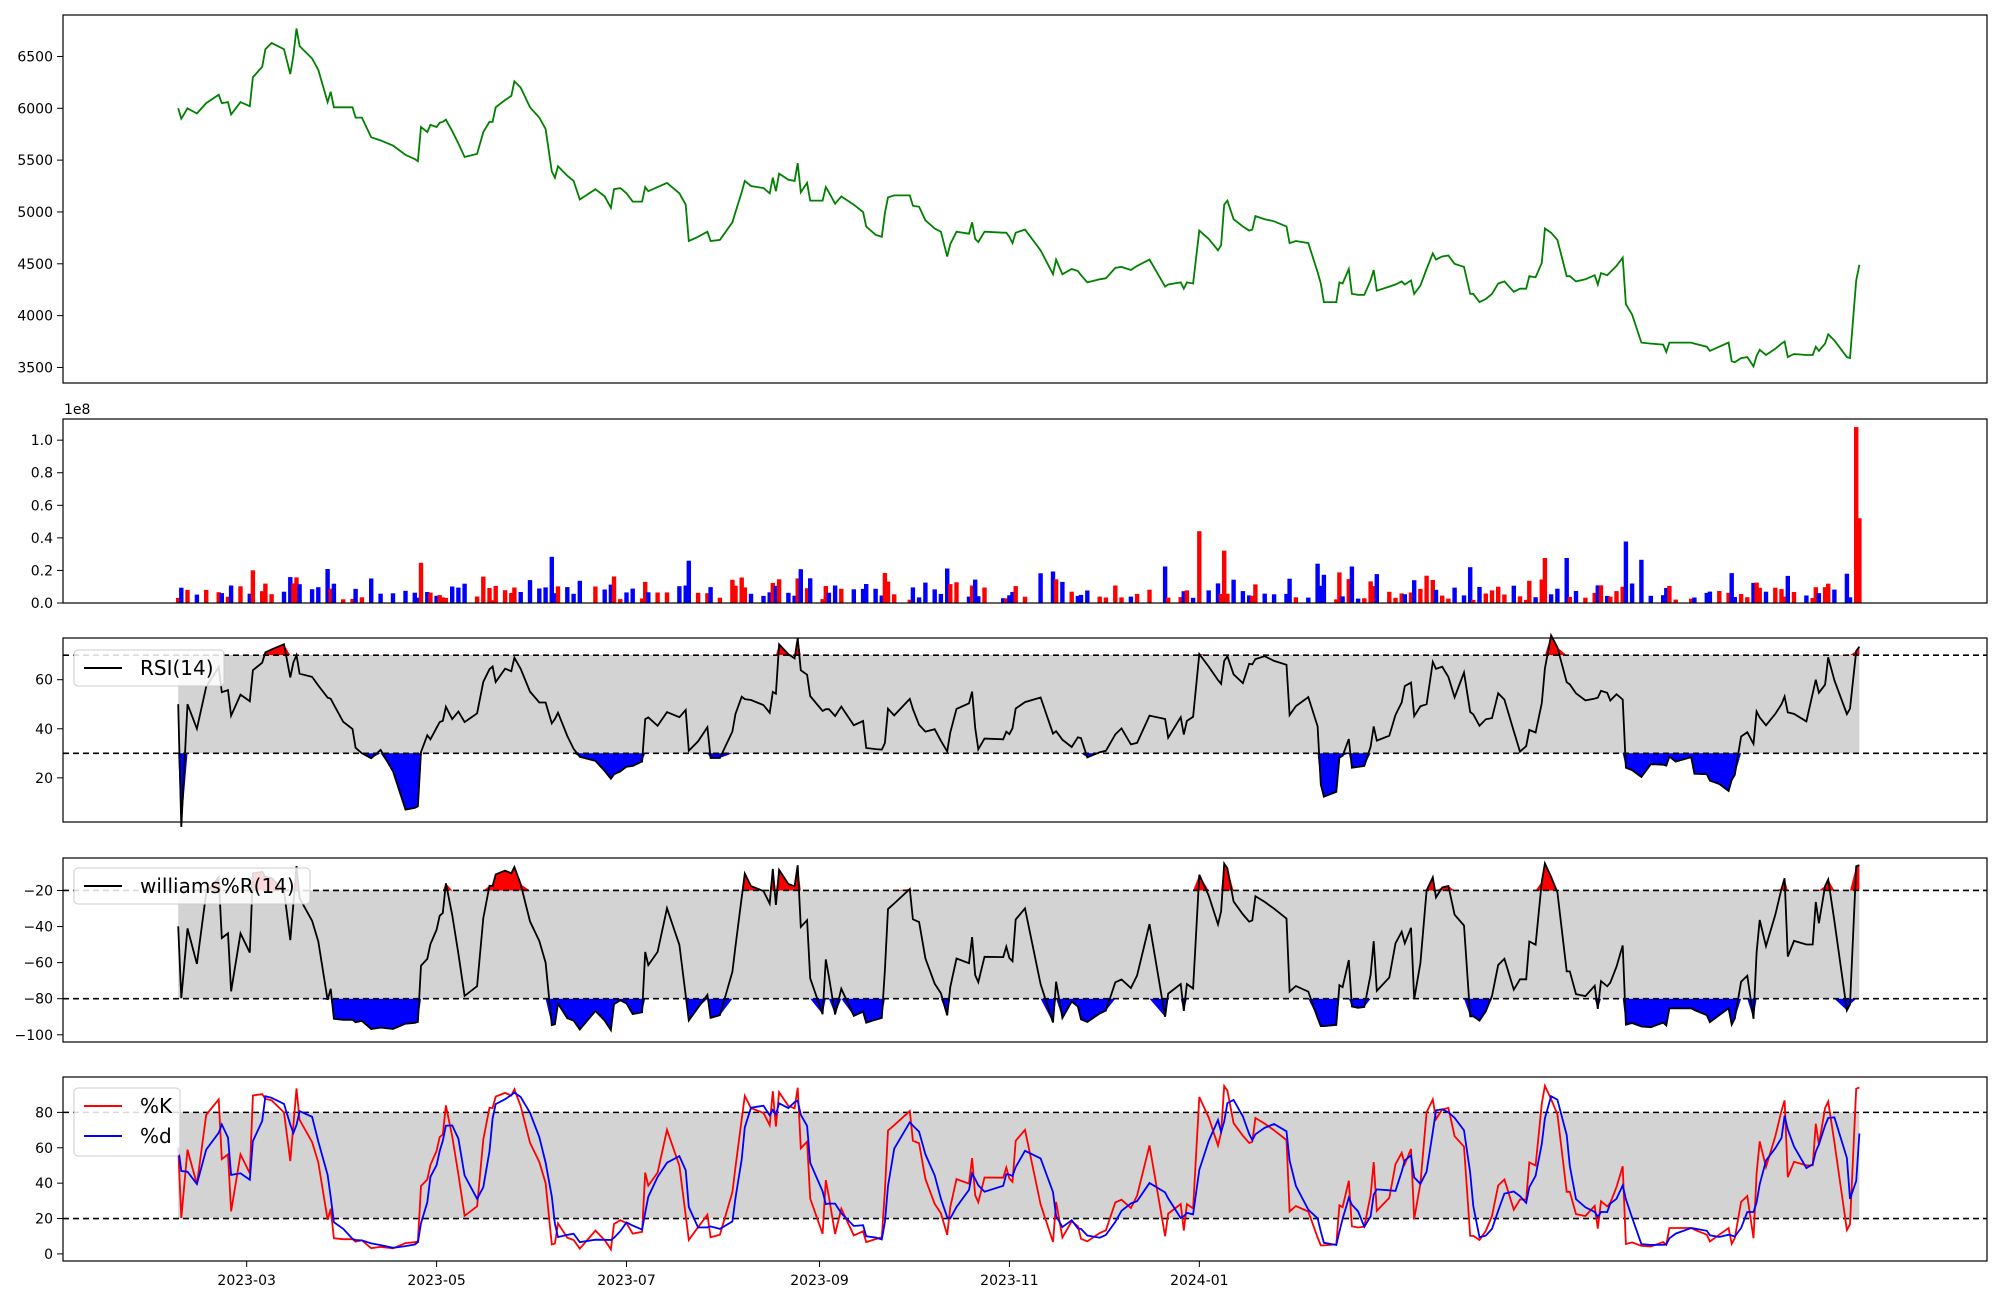 The image size is (2000, 1300). I want to click on y-tick-label: 0.8, so click(42, 474).